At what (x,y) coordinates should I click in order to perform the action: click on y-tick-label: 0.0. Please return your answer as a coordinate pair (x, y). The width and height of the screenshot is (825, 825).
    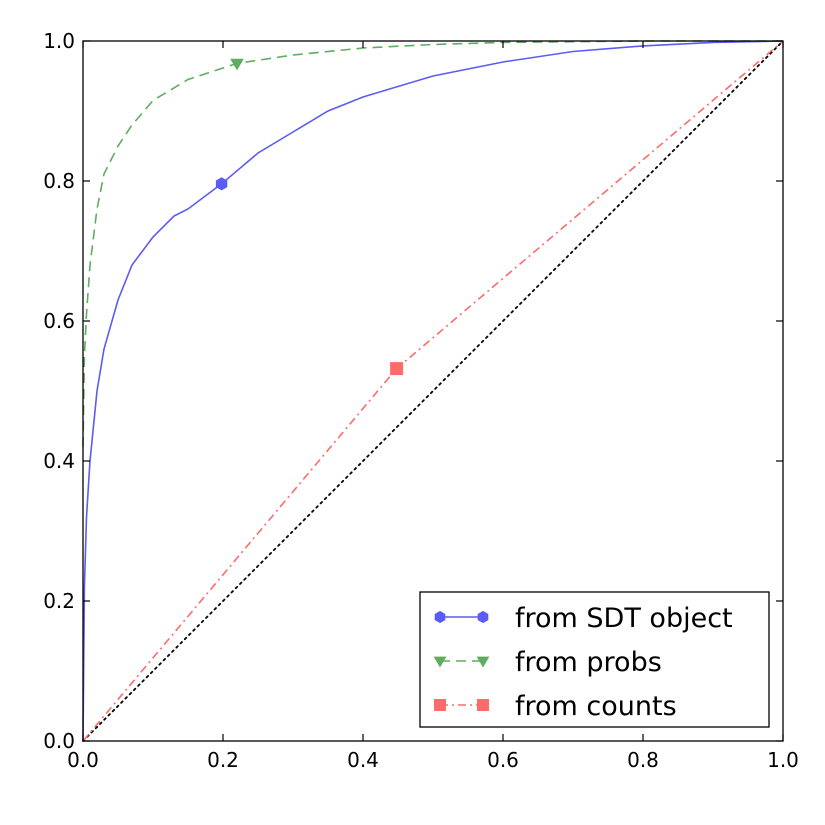
    Looking at the image, I should click on (59, 741).